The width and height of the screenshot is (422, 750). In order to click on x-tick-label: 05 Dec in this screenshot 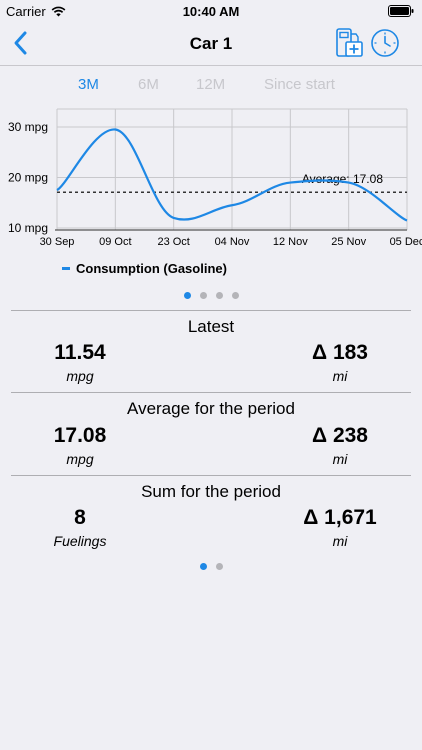, I will do `click(406, 242)`.